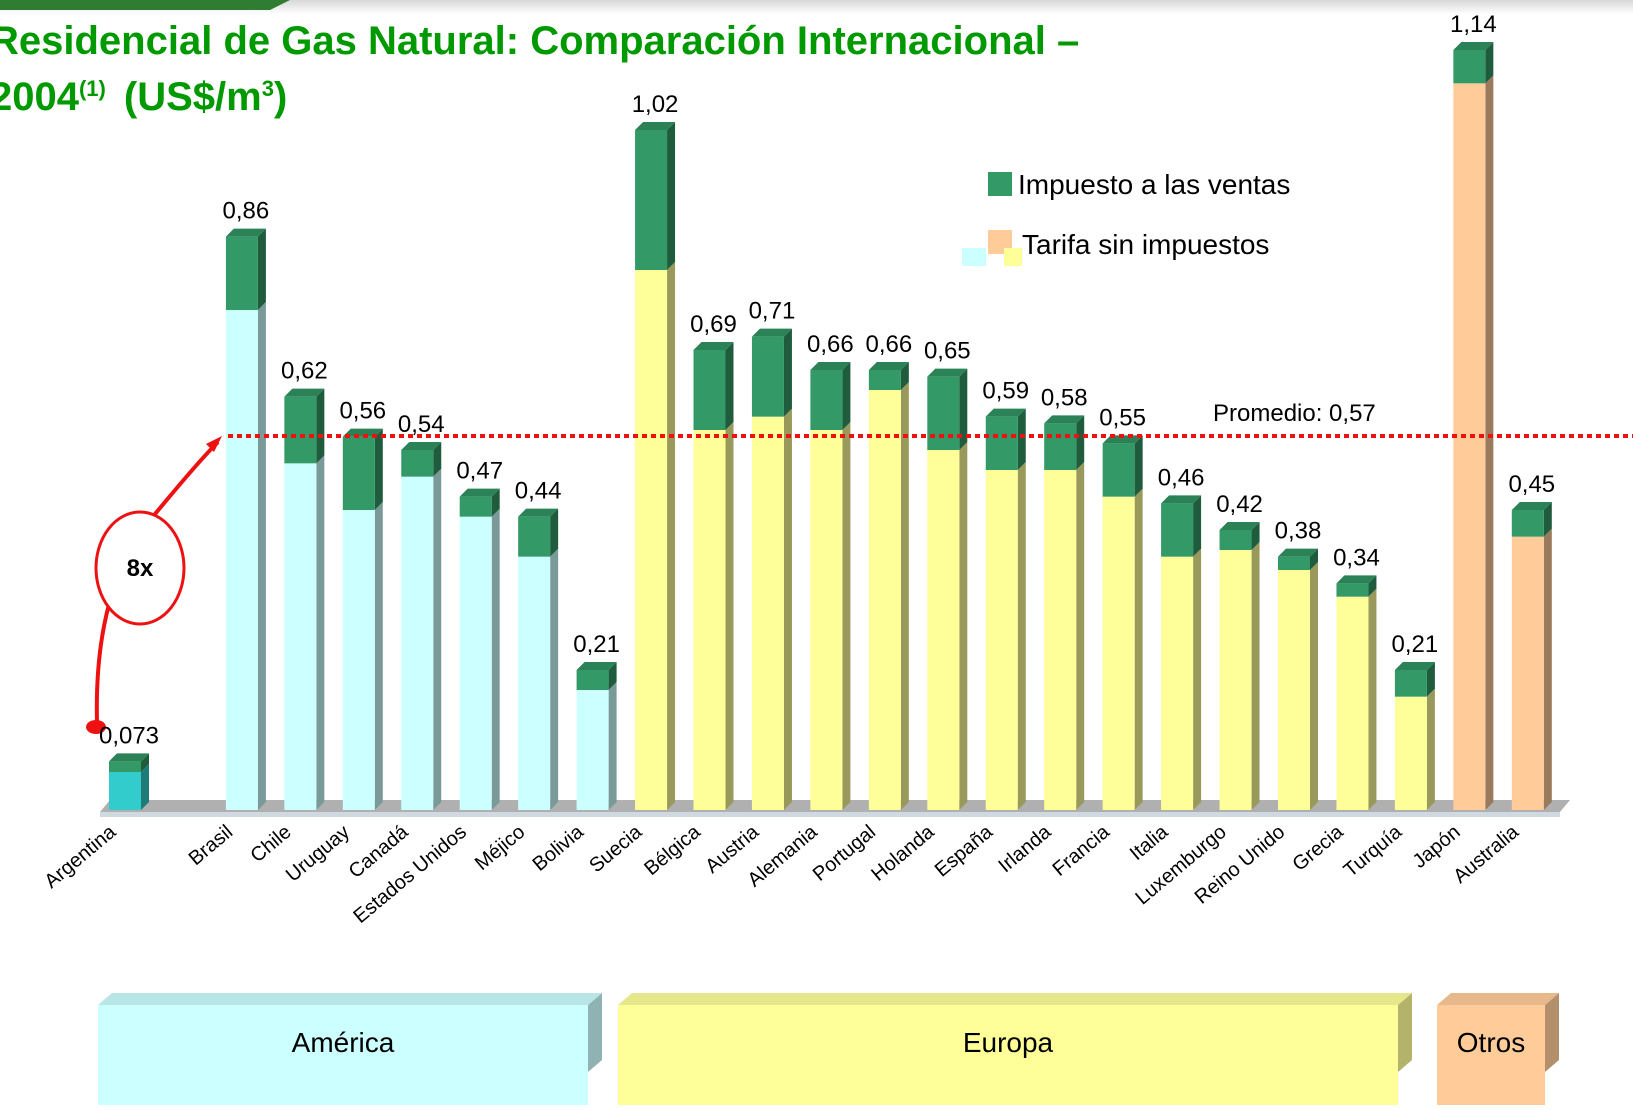 Image resolution: width=1633 pixels, height=1110 pixels. Describe the element at coordinates (655, 104) in the screenshot. I see `total-label: 1,02` at that location.